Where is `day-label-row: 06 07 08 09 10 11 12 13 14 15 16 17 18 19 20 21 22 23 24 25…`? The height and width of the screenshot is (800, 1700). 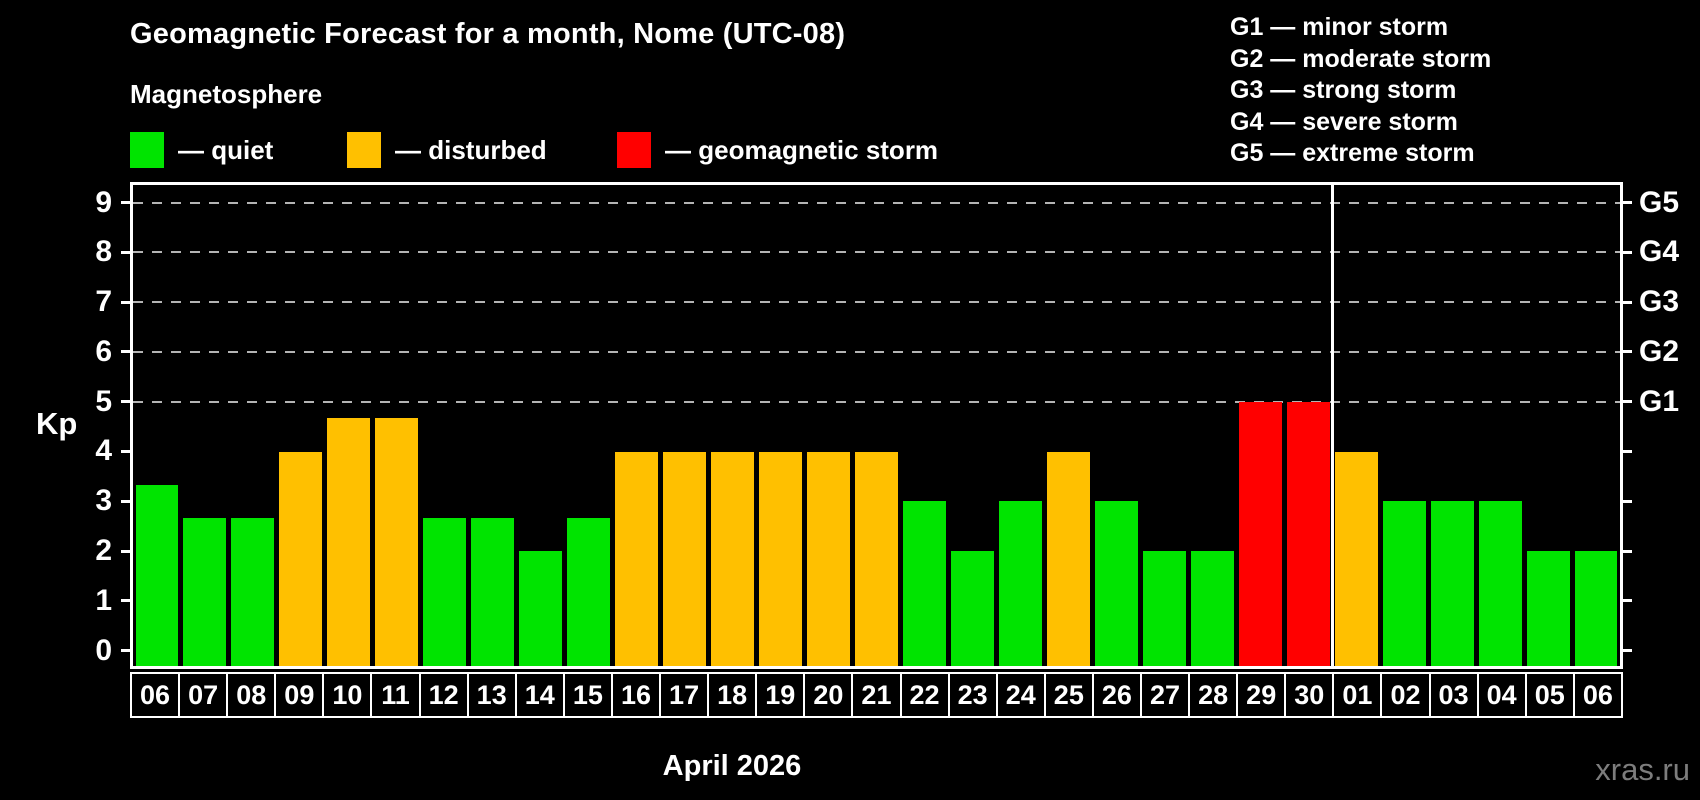 day-label-row: 06 07 08 09 10 11 12 13 14 15 16 17 18 19 20 21 22 23 24 25… is located at coordinates (876, 695).